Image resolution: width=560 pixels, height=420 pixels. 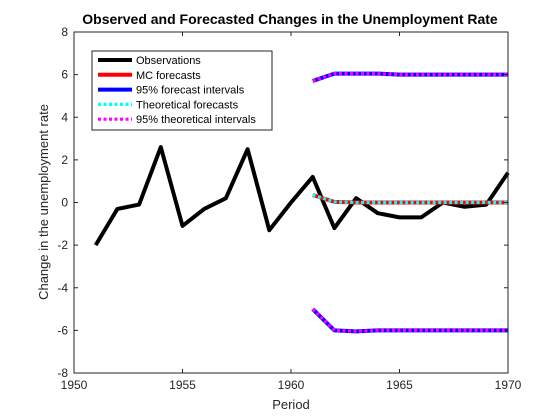 I want to click on y-tick-label: 6, so click(x=64, y=75).